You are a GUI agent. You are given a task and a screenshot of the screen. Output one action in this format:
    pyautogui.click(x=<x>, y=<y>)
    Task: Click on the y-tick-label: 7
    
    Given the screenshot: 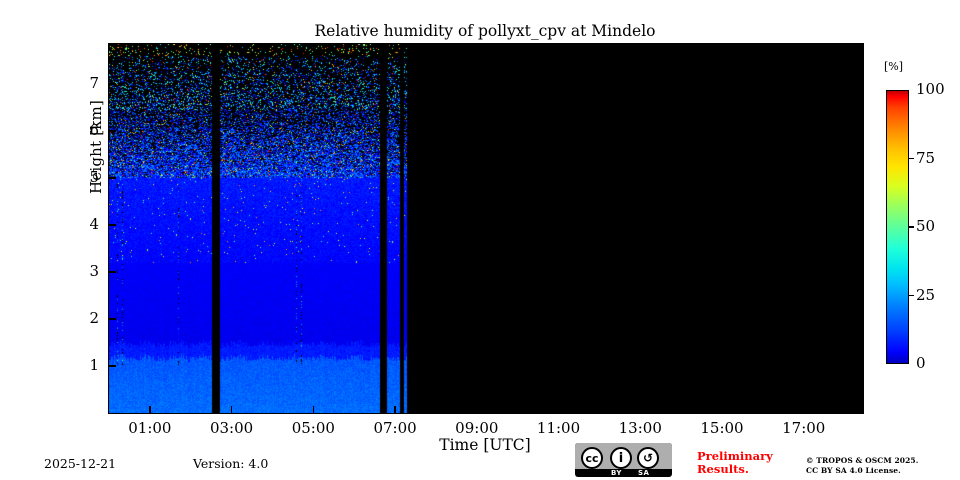 What is the action you would take?
    pyautogui.click(x=94, y=82)
    